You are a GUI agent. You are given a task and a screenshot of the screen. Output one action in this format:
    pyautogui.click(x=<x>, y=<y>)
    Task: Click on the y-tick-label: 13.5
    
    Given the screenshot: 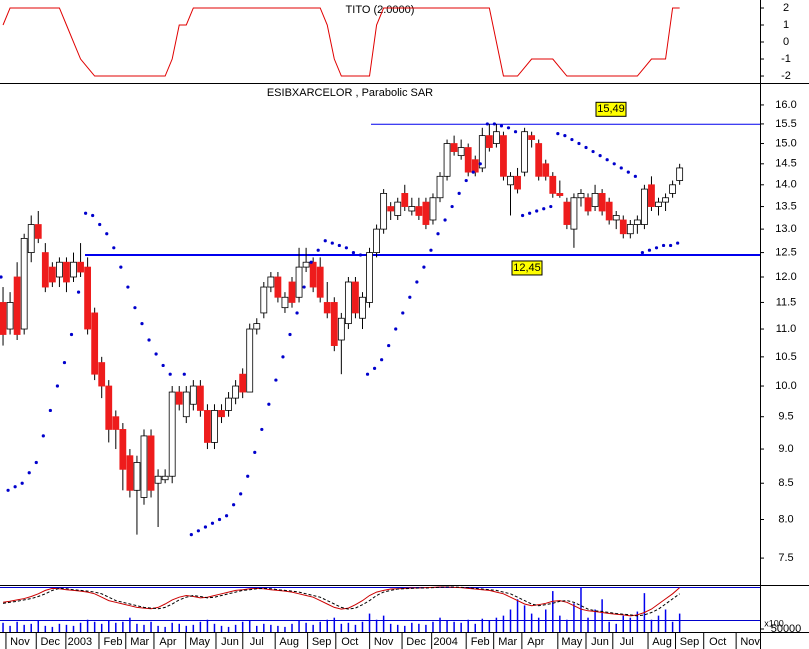 What is the action you would take?
    pyautogui.click(x=785, y=206)
    